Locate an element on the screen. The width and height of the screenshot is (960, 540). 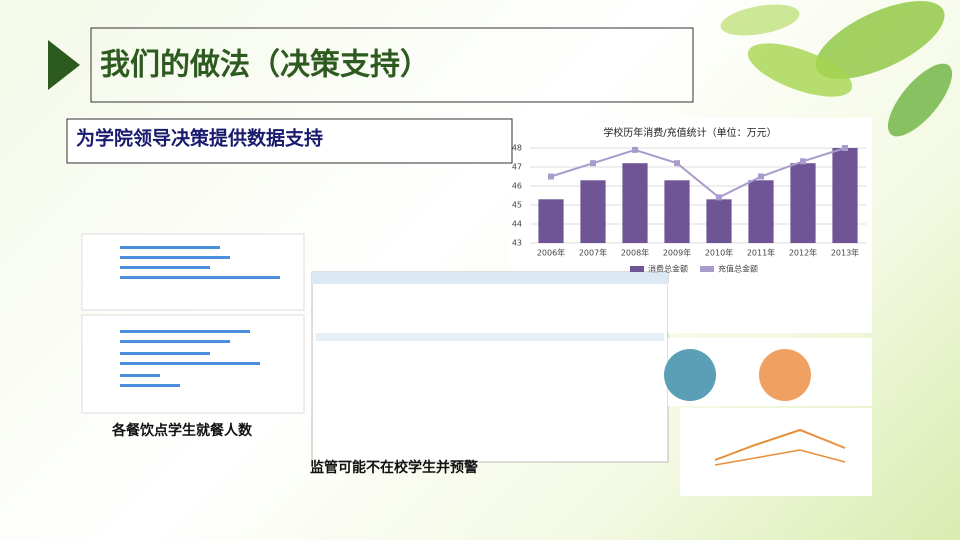
title-box is located at coordinates (392, 65).